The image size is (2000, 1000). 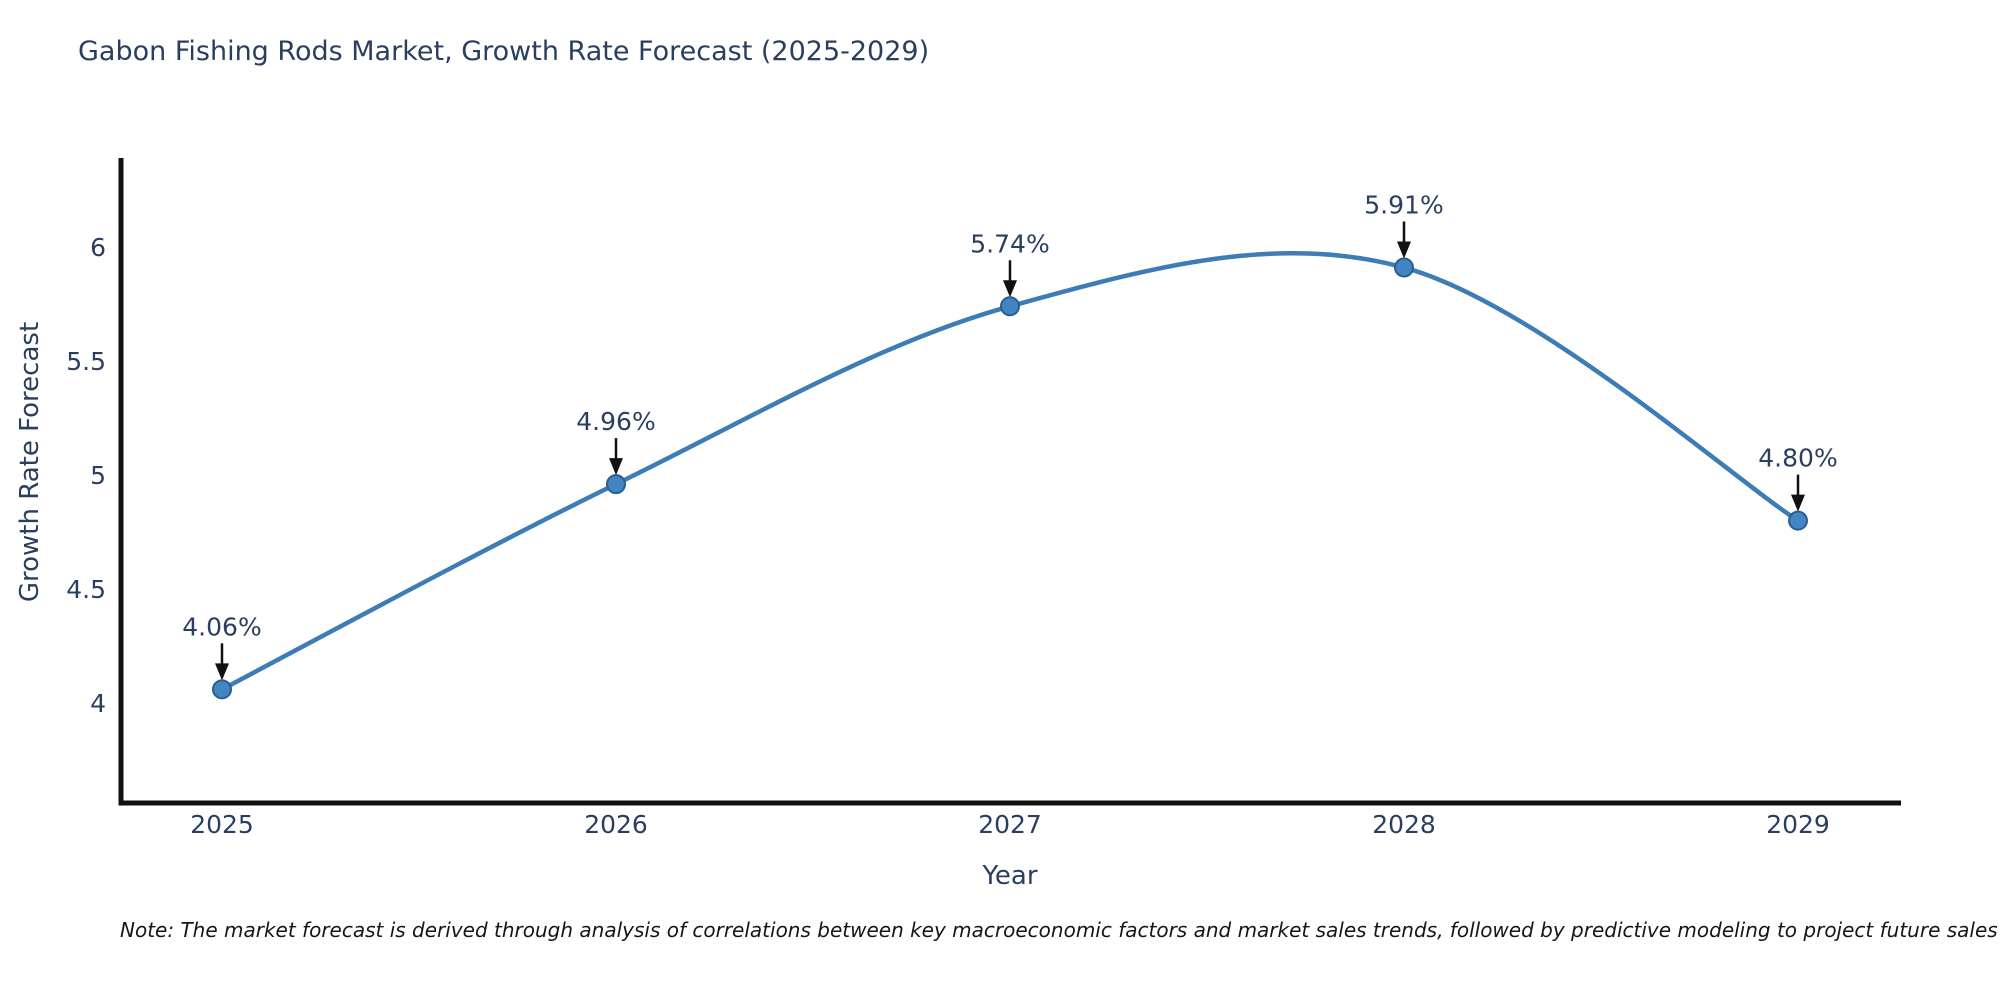 What do you see at coordinates (1010, 876) in the screenshot?
I see `x-axis-title: Year` at bounding box center [1010, 876].